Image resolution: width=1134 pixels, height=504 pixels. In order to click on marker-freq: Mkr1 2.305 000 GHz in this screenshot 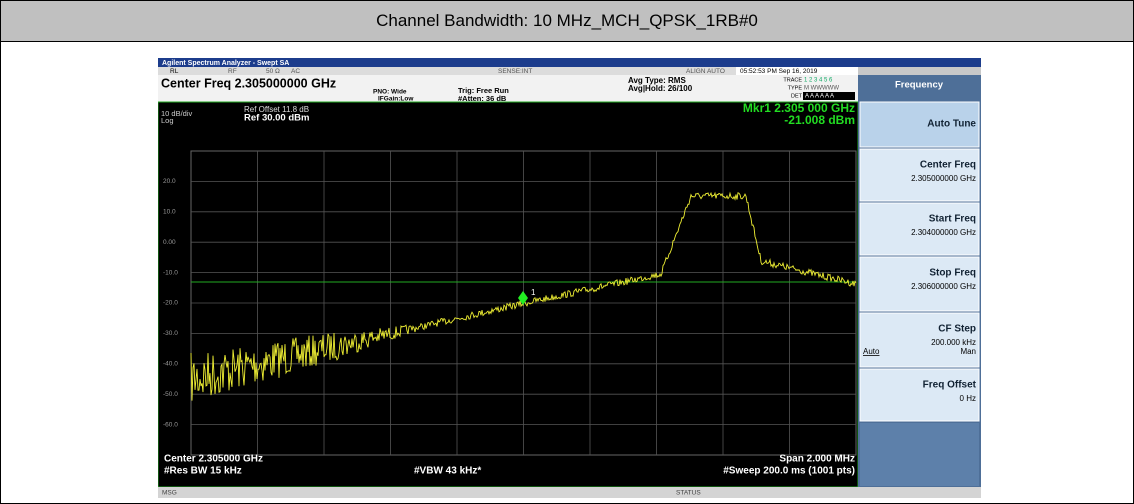, I will do `click(799, 108)`.